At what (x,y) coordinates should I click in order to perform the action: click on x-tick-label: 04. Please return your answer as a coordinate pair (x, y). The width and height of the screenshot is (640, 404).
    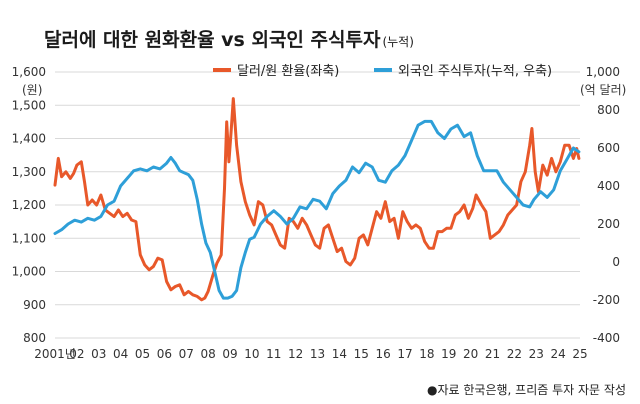
    Looking at the image, I should click on (120, 354).